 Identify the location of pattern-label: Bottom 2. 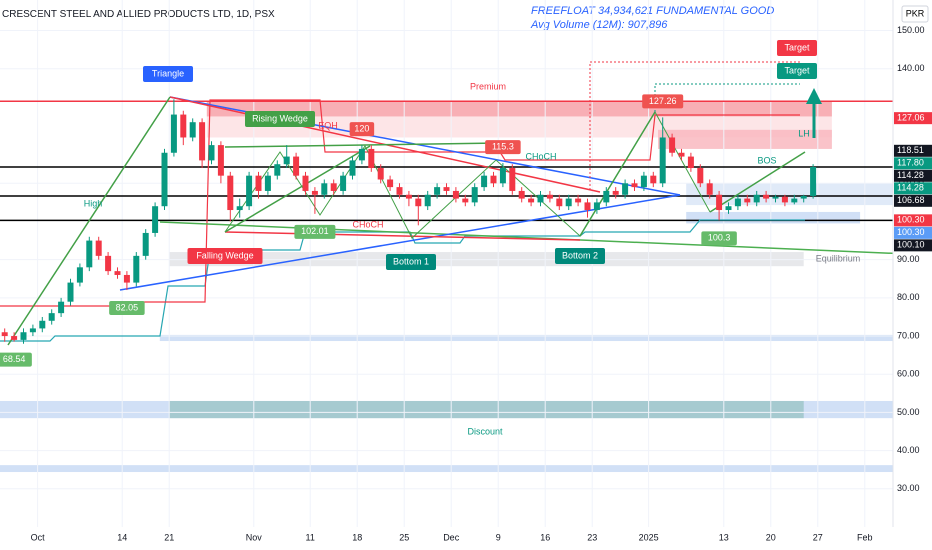
(580, 255).